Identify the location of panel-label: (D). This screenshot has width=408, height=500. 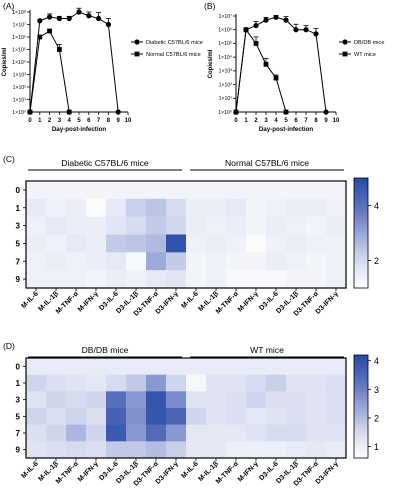
(9, 346).